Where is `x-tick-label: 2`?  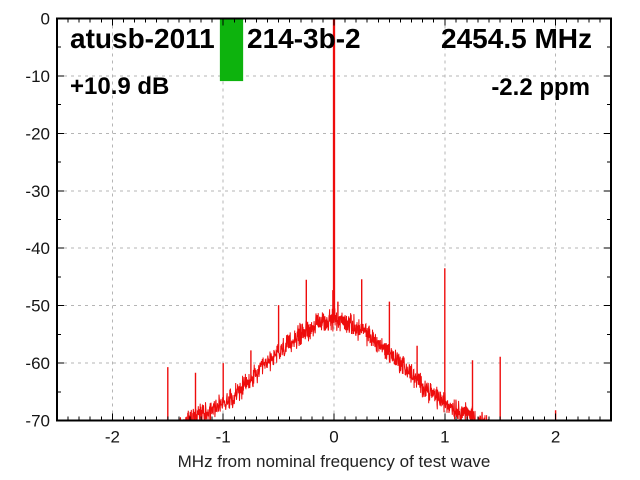 x-tick-label: 2 is located at coordinates (555, 437).